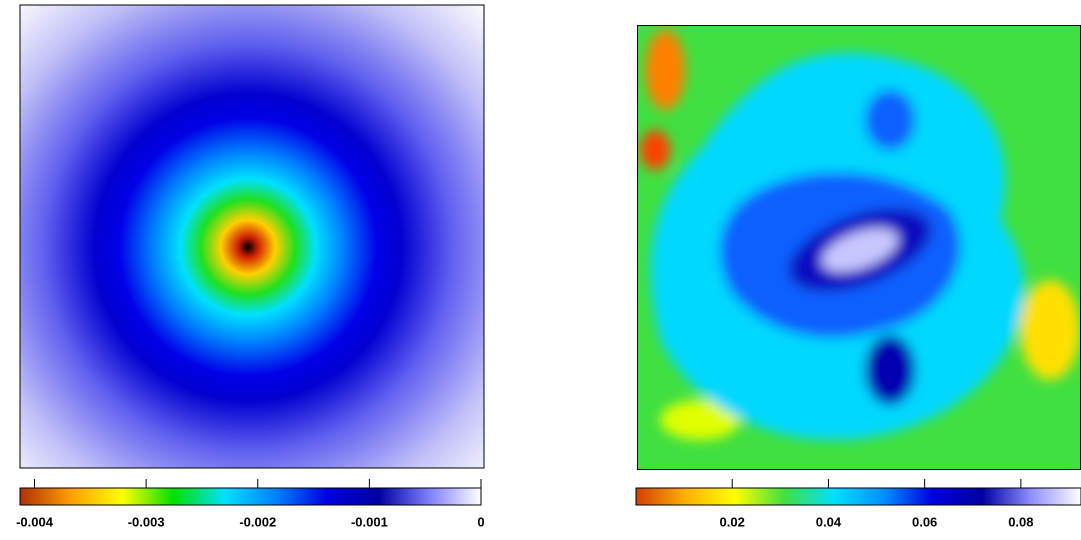 Image resolution: width=1081 pixels, height=540 pixels. Describe the element at coordinates (35, 521) in the screenshot. I see `tick-label: -0.004` at that location.